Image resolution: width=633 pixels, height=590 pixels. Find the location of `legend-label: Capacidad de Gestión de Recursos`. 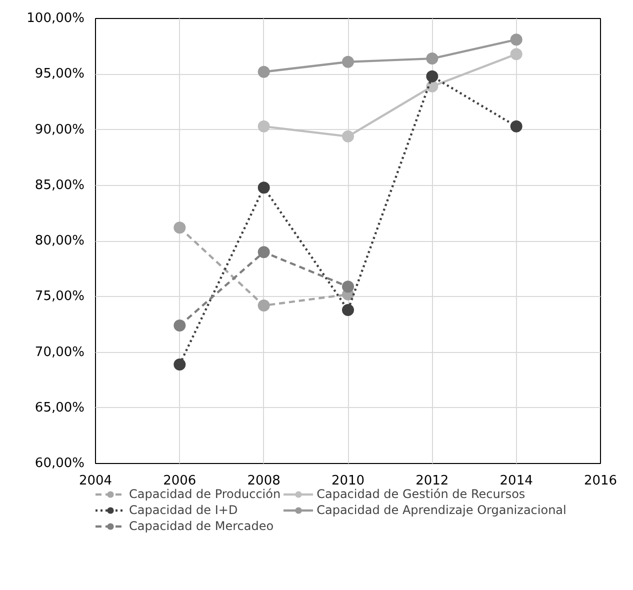

legend-label: Capacidad de Gestión de Recursos is located at coordinates (421, 494).